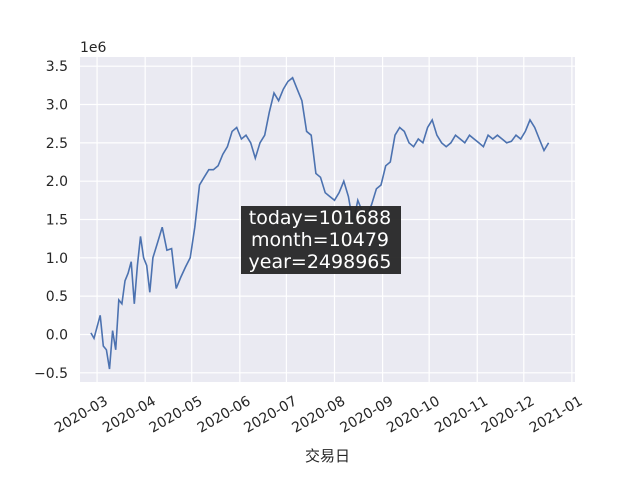 This screenshot has height=480, width=640. What do you see at coordinates (51, 374) in the screenshot?
I see `y-tick-label: −0.5` at bounding box center [51, 374].